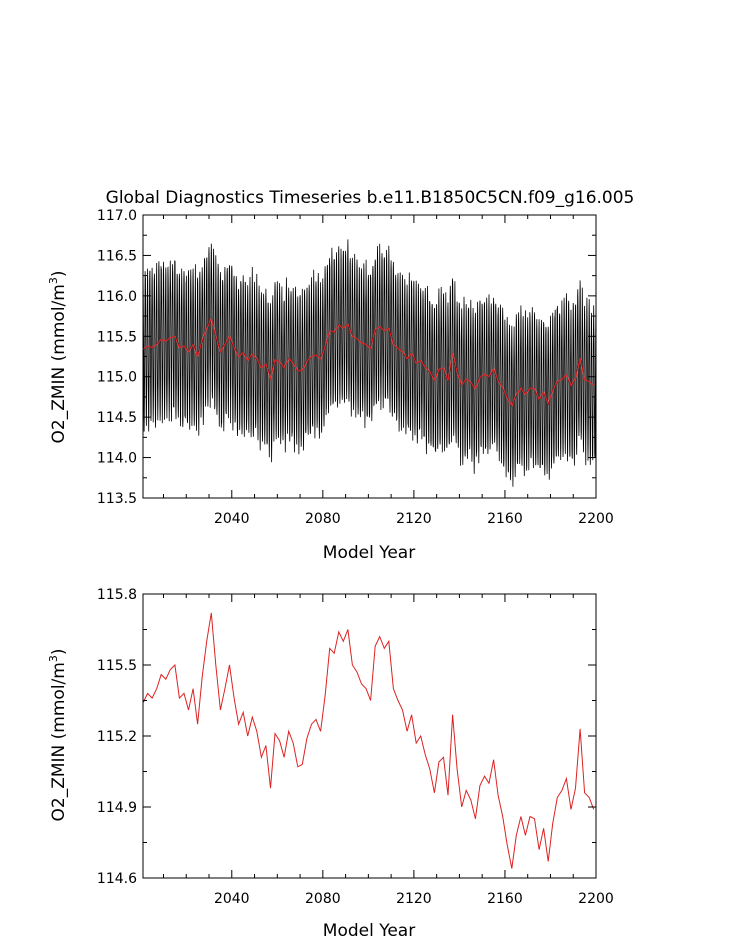  Describe the element at coordinates (505, 899) in the screenshot. I see `bottom-x-tick-label: 2160` at that location.